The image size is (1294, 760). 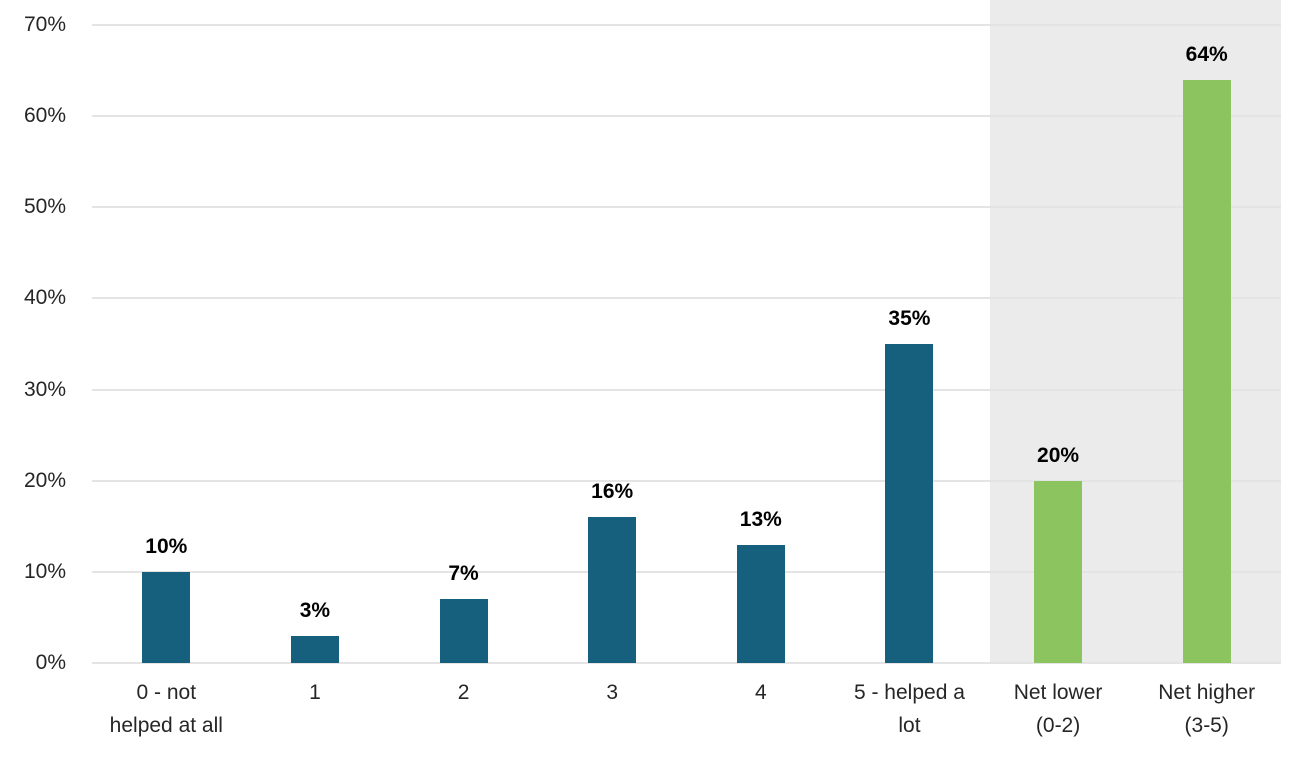 What do you see at coordinates (315, 692) in the screenshot?
I see `x-category-label: 1` at bounding box center [315, 692].